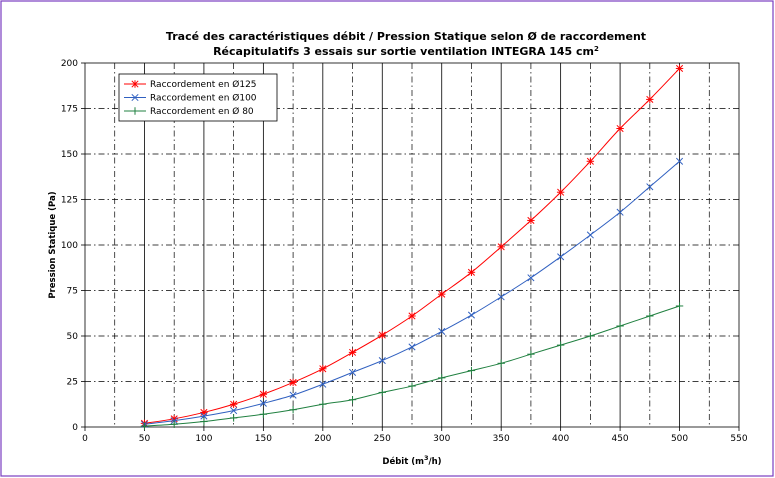 The image size is (775, 478). What do you see at coordinates (69, 64) in the screenshot?
I see `y-tick-label: 200` at bounding box center [69, 64].